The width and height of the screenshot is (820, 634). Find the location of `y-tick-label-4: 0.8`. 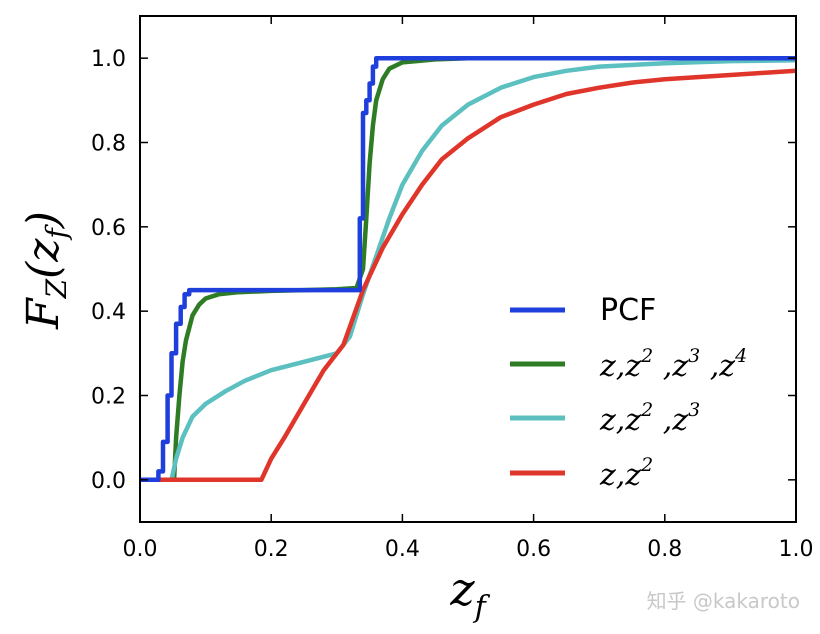

y-tick-label-4: 0.8 is located at coordinates (108, 144).